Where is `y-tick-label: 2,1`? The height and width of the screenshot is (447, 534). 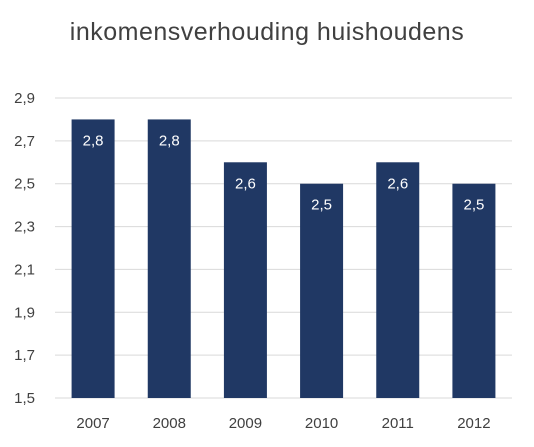
y-tick-label: 2,1 is located at coordinates (24, 269).